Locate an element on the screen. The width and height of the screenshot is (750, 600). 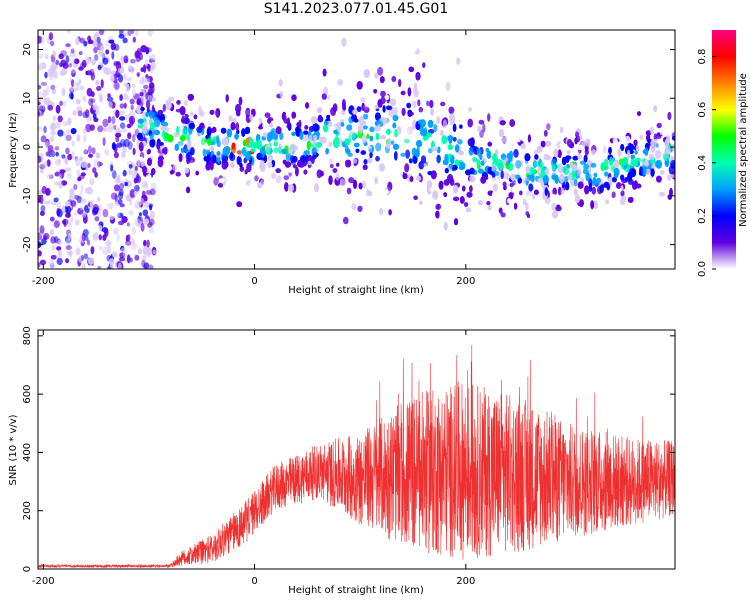
spectrogram-x-tick-label: 200 is located at coordinates (465, 281).